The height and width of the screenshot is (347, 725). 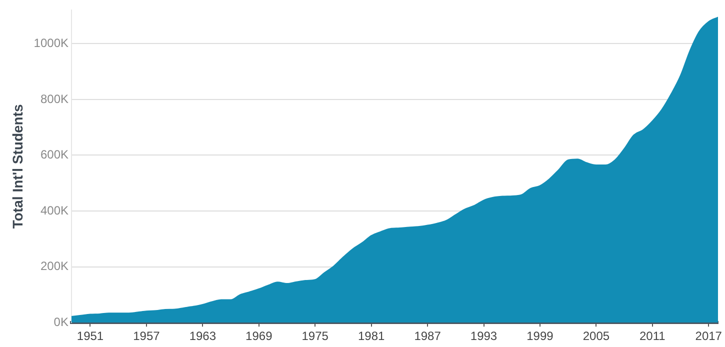 What do you see at coordinates (146, 336) in the screenshot?
I see `x-tick-label: 1957` at bounding box center [146, 336].